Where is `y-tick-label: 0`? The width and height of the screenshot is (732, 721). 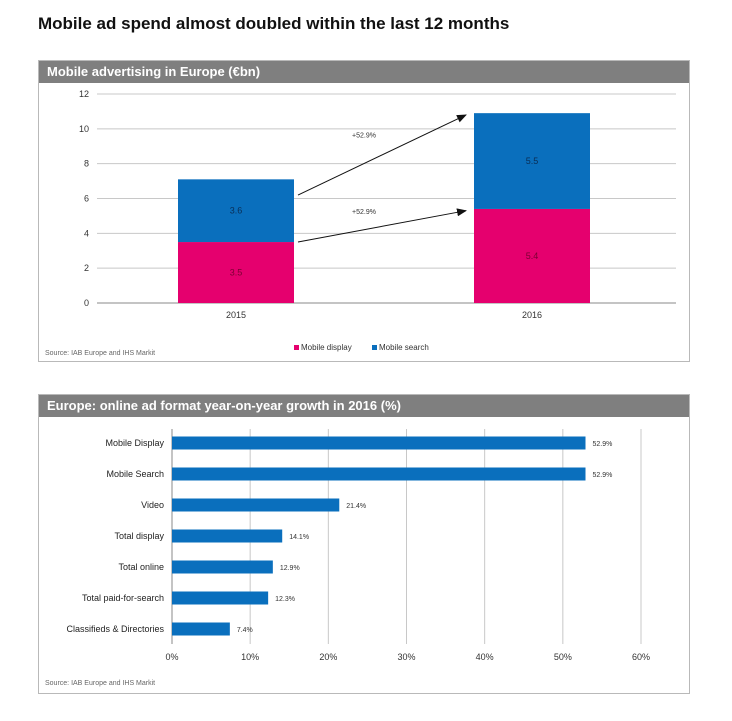
y-tick-label: 0 is located at coordinates (86, 303).